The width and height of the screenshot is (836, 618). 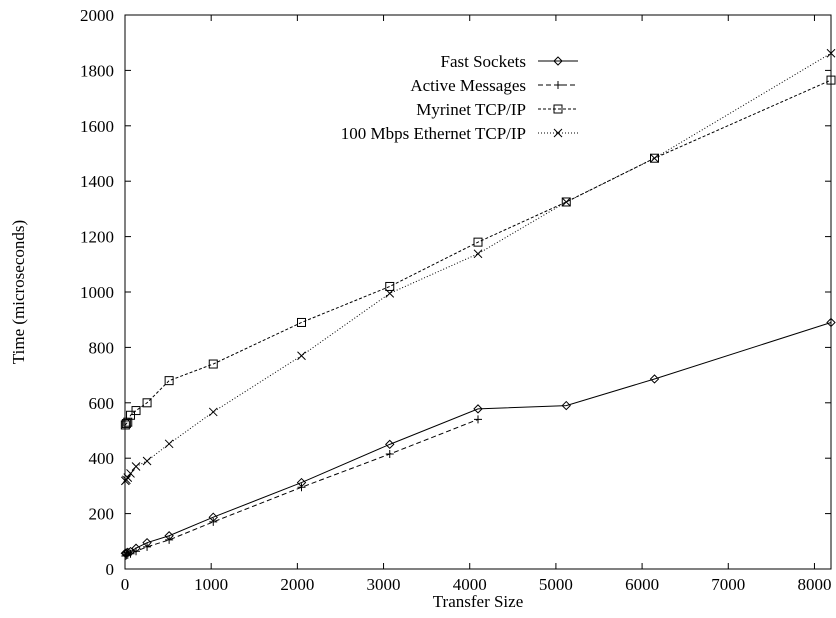 I want to click on x-tick-label-8000: 8000, so click(x=814, y=584).